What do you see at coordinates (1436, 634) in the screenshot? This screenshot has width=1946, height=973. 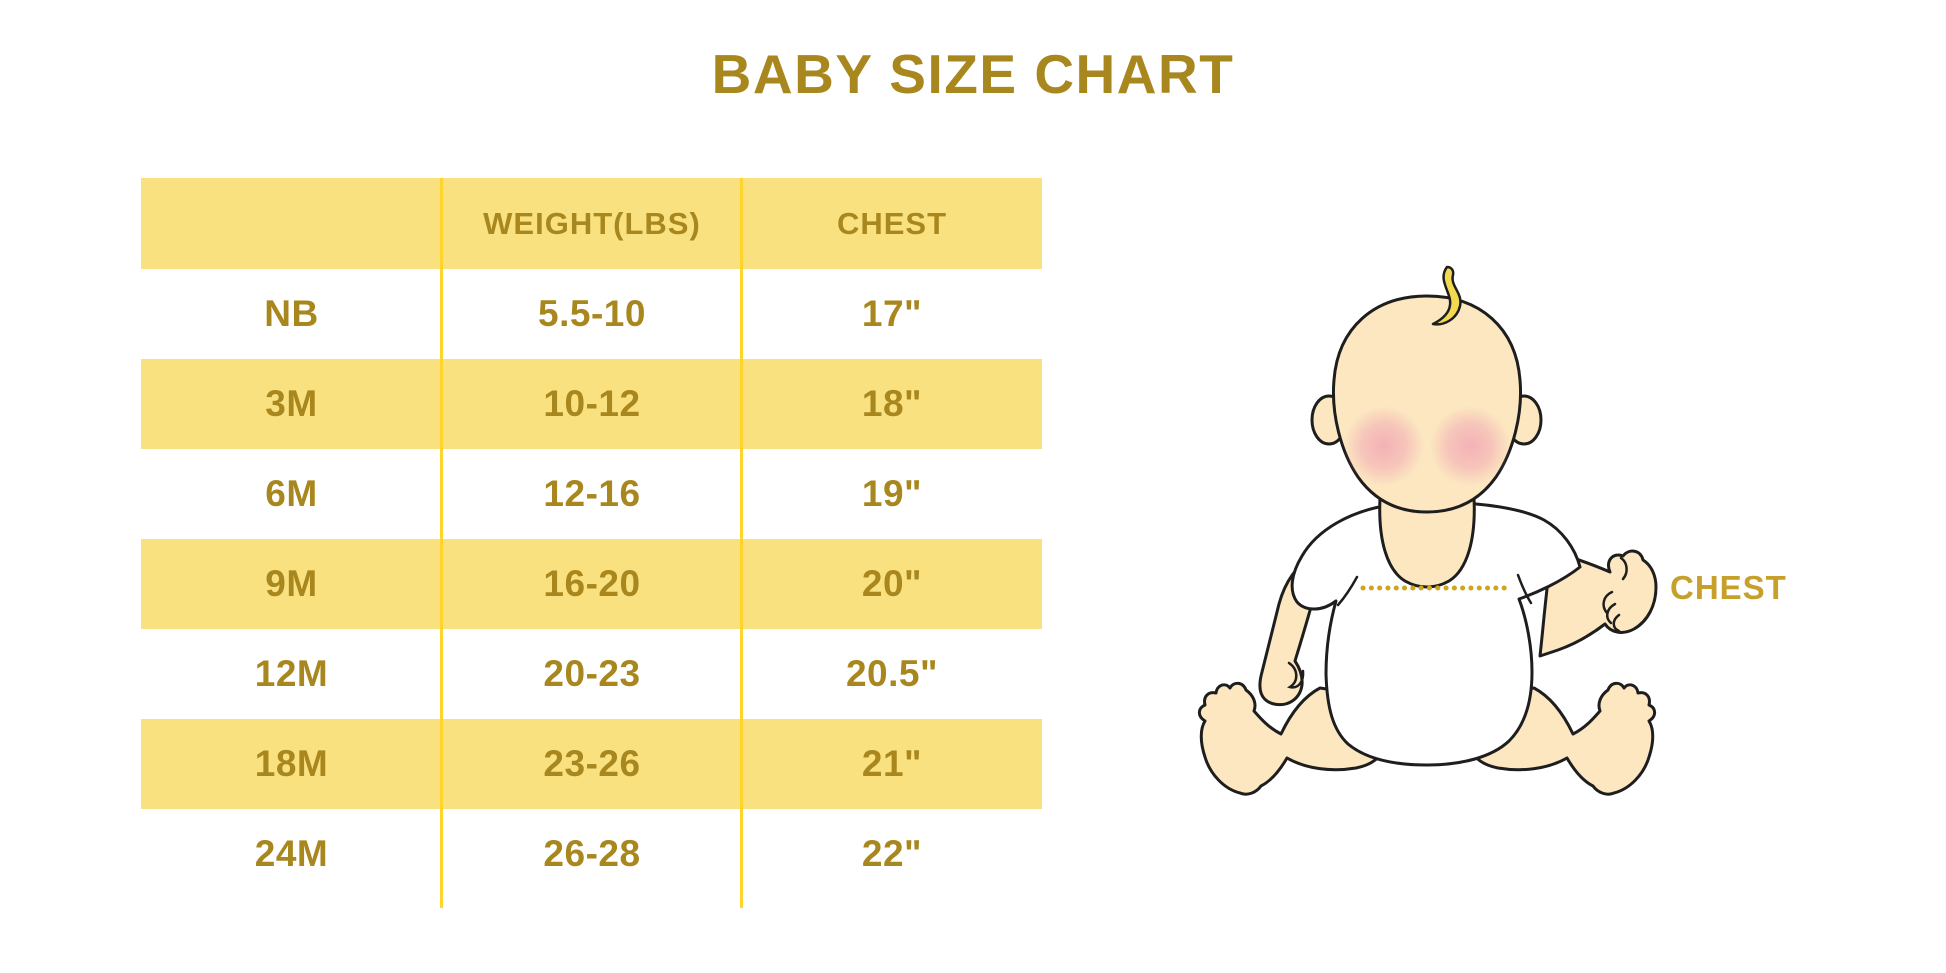 I see `baby-onesie` at bounding box center [1436, 634].